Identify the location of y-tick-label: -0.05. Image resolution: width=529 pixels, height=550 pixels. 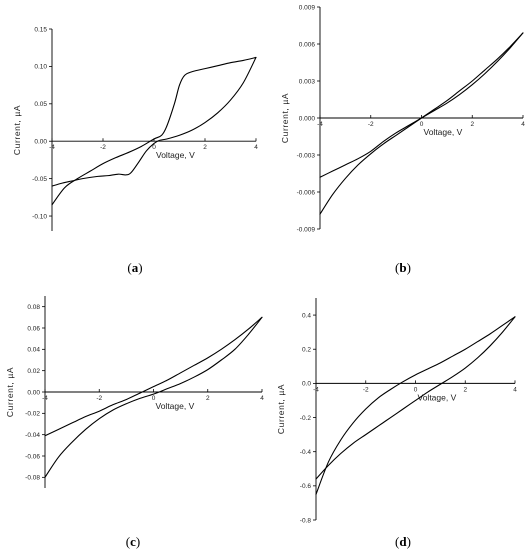
(39, 179).